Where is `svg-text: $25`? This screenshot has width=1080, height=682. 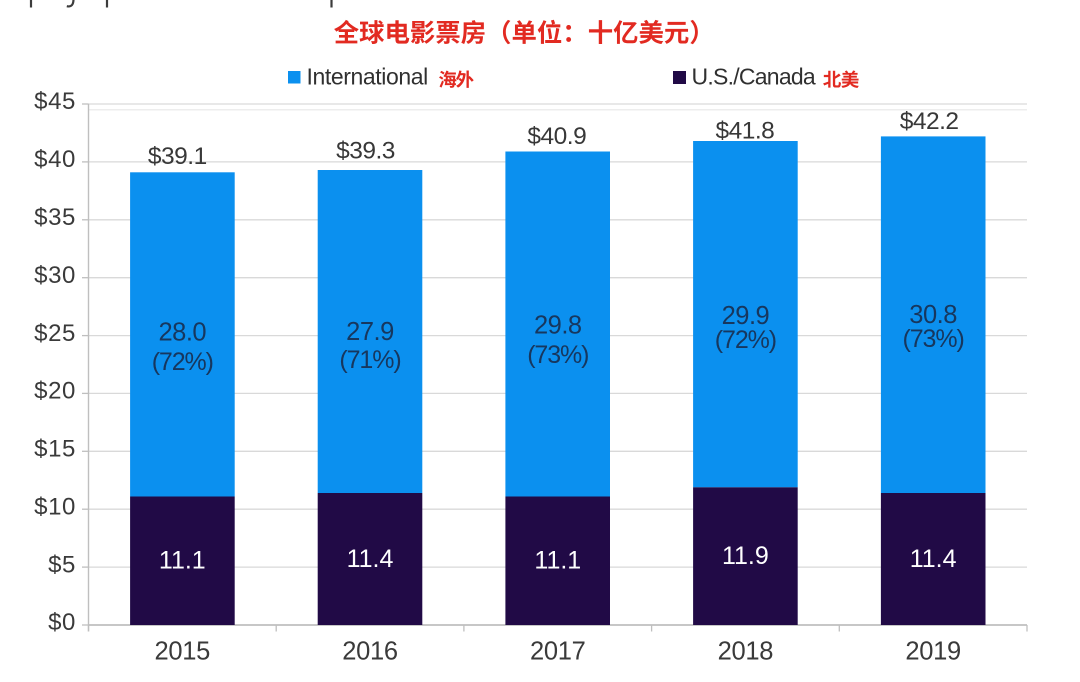
svg-text: $25 is located at coordinates (55, 333).